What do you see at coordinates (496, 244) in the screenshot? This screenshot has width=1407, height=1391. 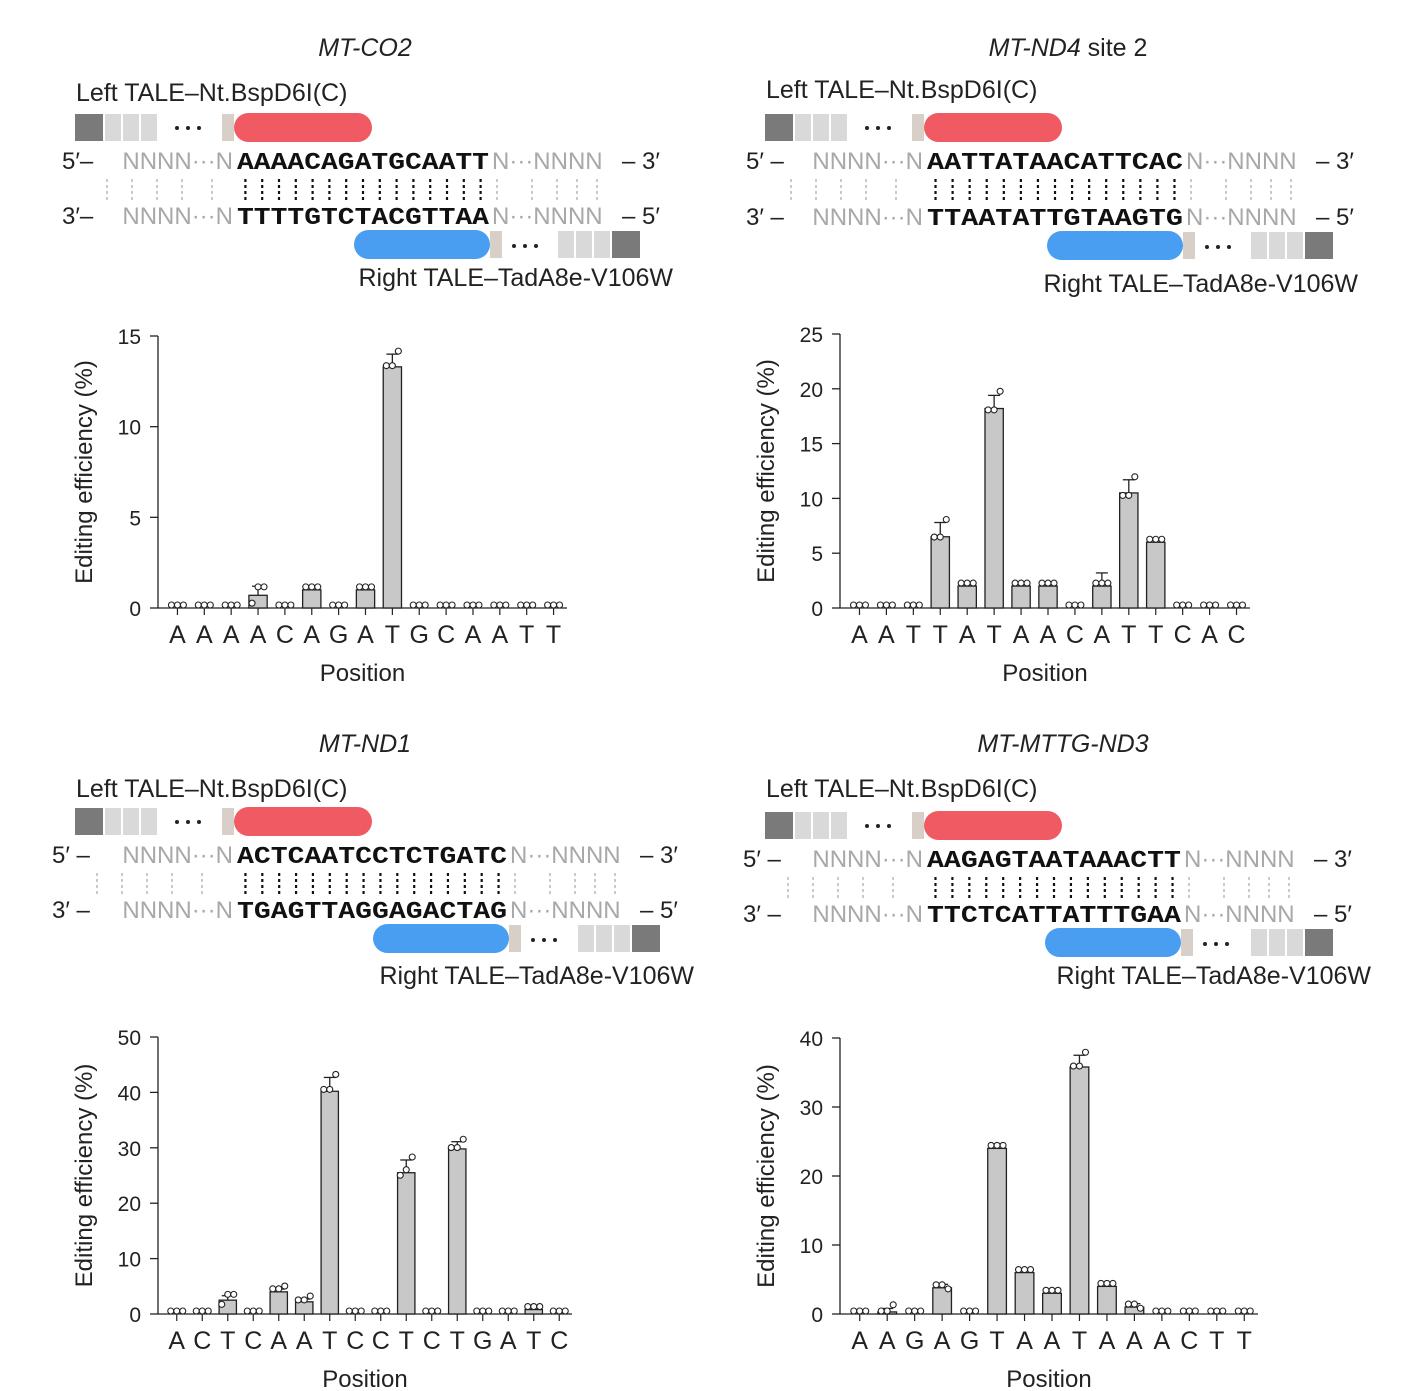 I see `right-linker` at bounding box center [496, 244].